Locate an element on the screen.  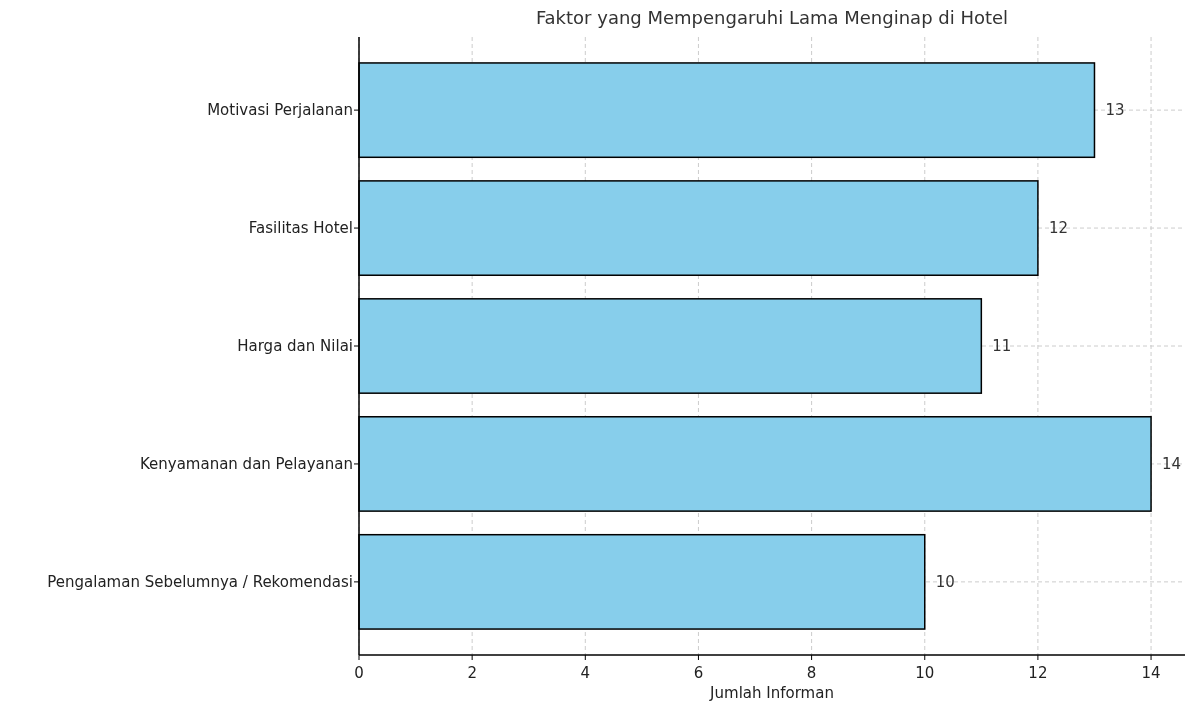
x-tick-label: 12 is located at coordinates (1038, 673).